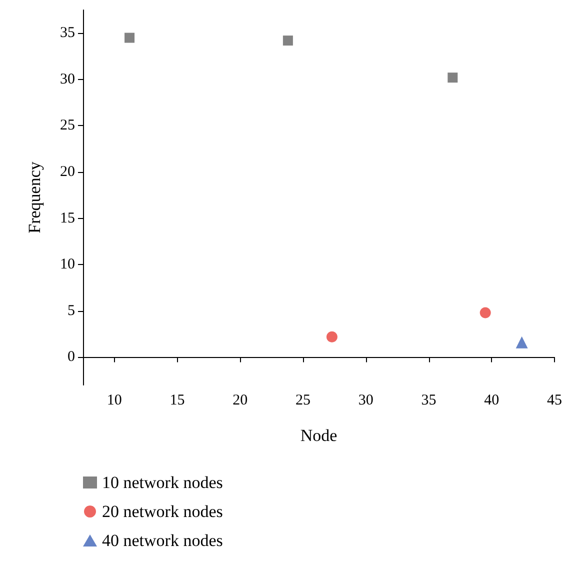 The height and width of the screenshot is (564, 573). Describe the element at coordinates (240, 400) in the screenshot. I see `x-tick-label: 20` at that location.